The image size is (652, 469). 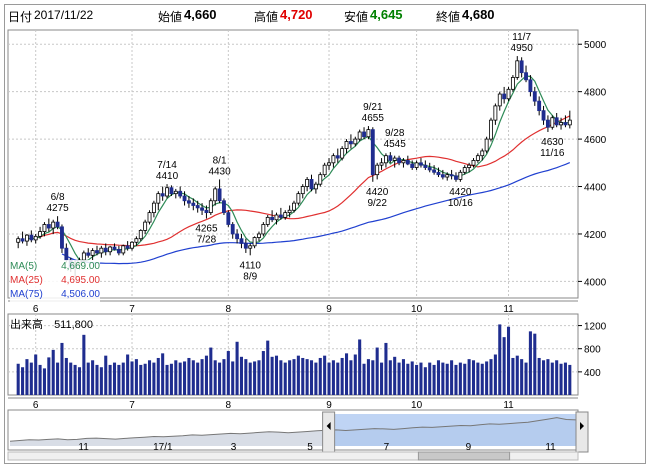 I want to click on ma-legend-item: MA(5) 4,669.00, so click(x=55, y=267).